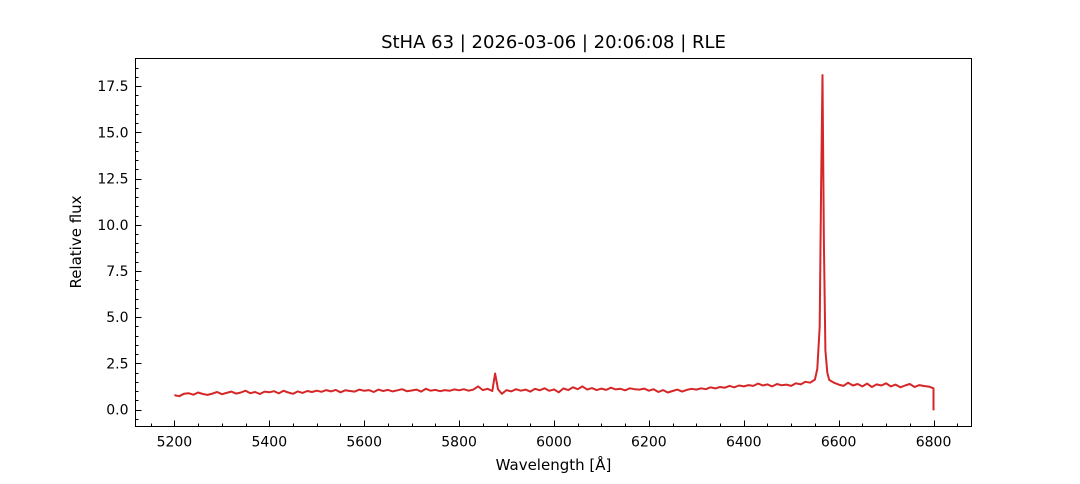  What do you see at coordinates (459, 443) in the screenshot?
I see `x-tick-label: 5800` at bounding box center [459, 443].